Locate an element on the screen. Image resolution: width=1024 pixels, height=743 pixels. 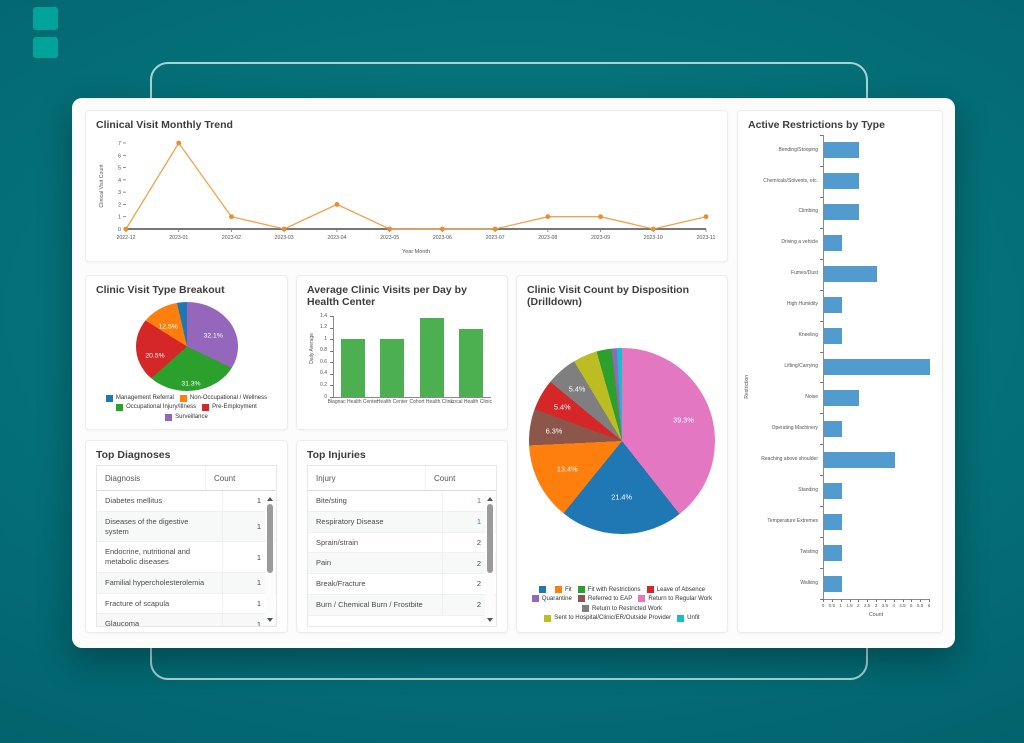
category-label: Operating Machinery is located at coordinates (794, 427).